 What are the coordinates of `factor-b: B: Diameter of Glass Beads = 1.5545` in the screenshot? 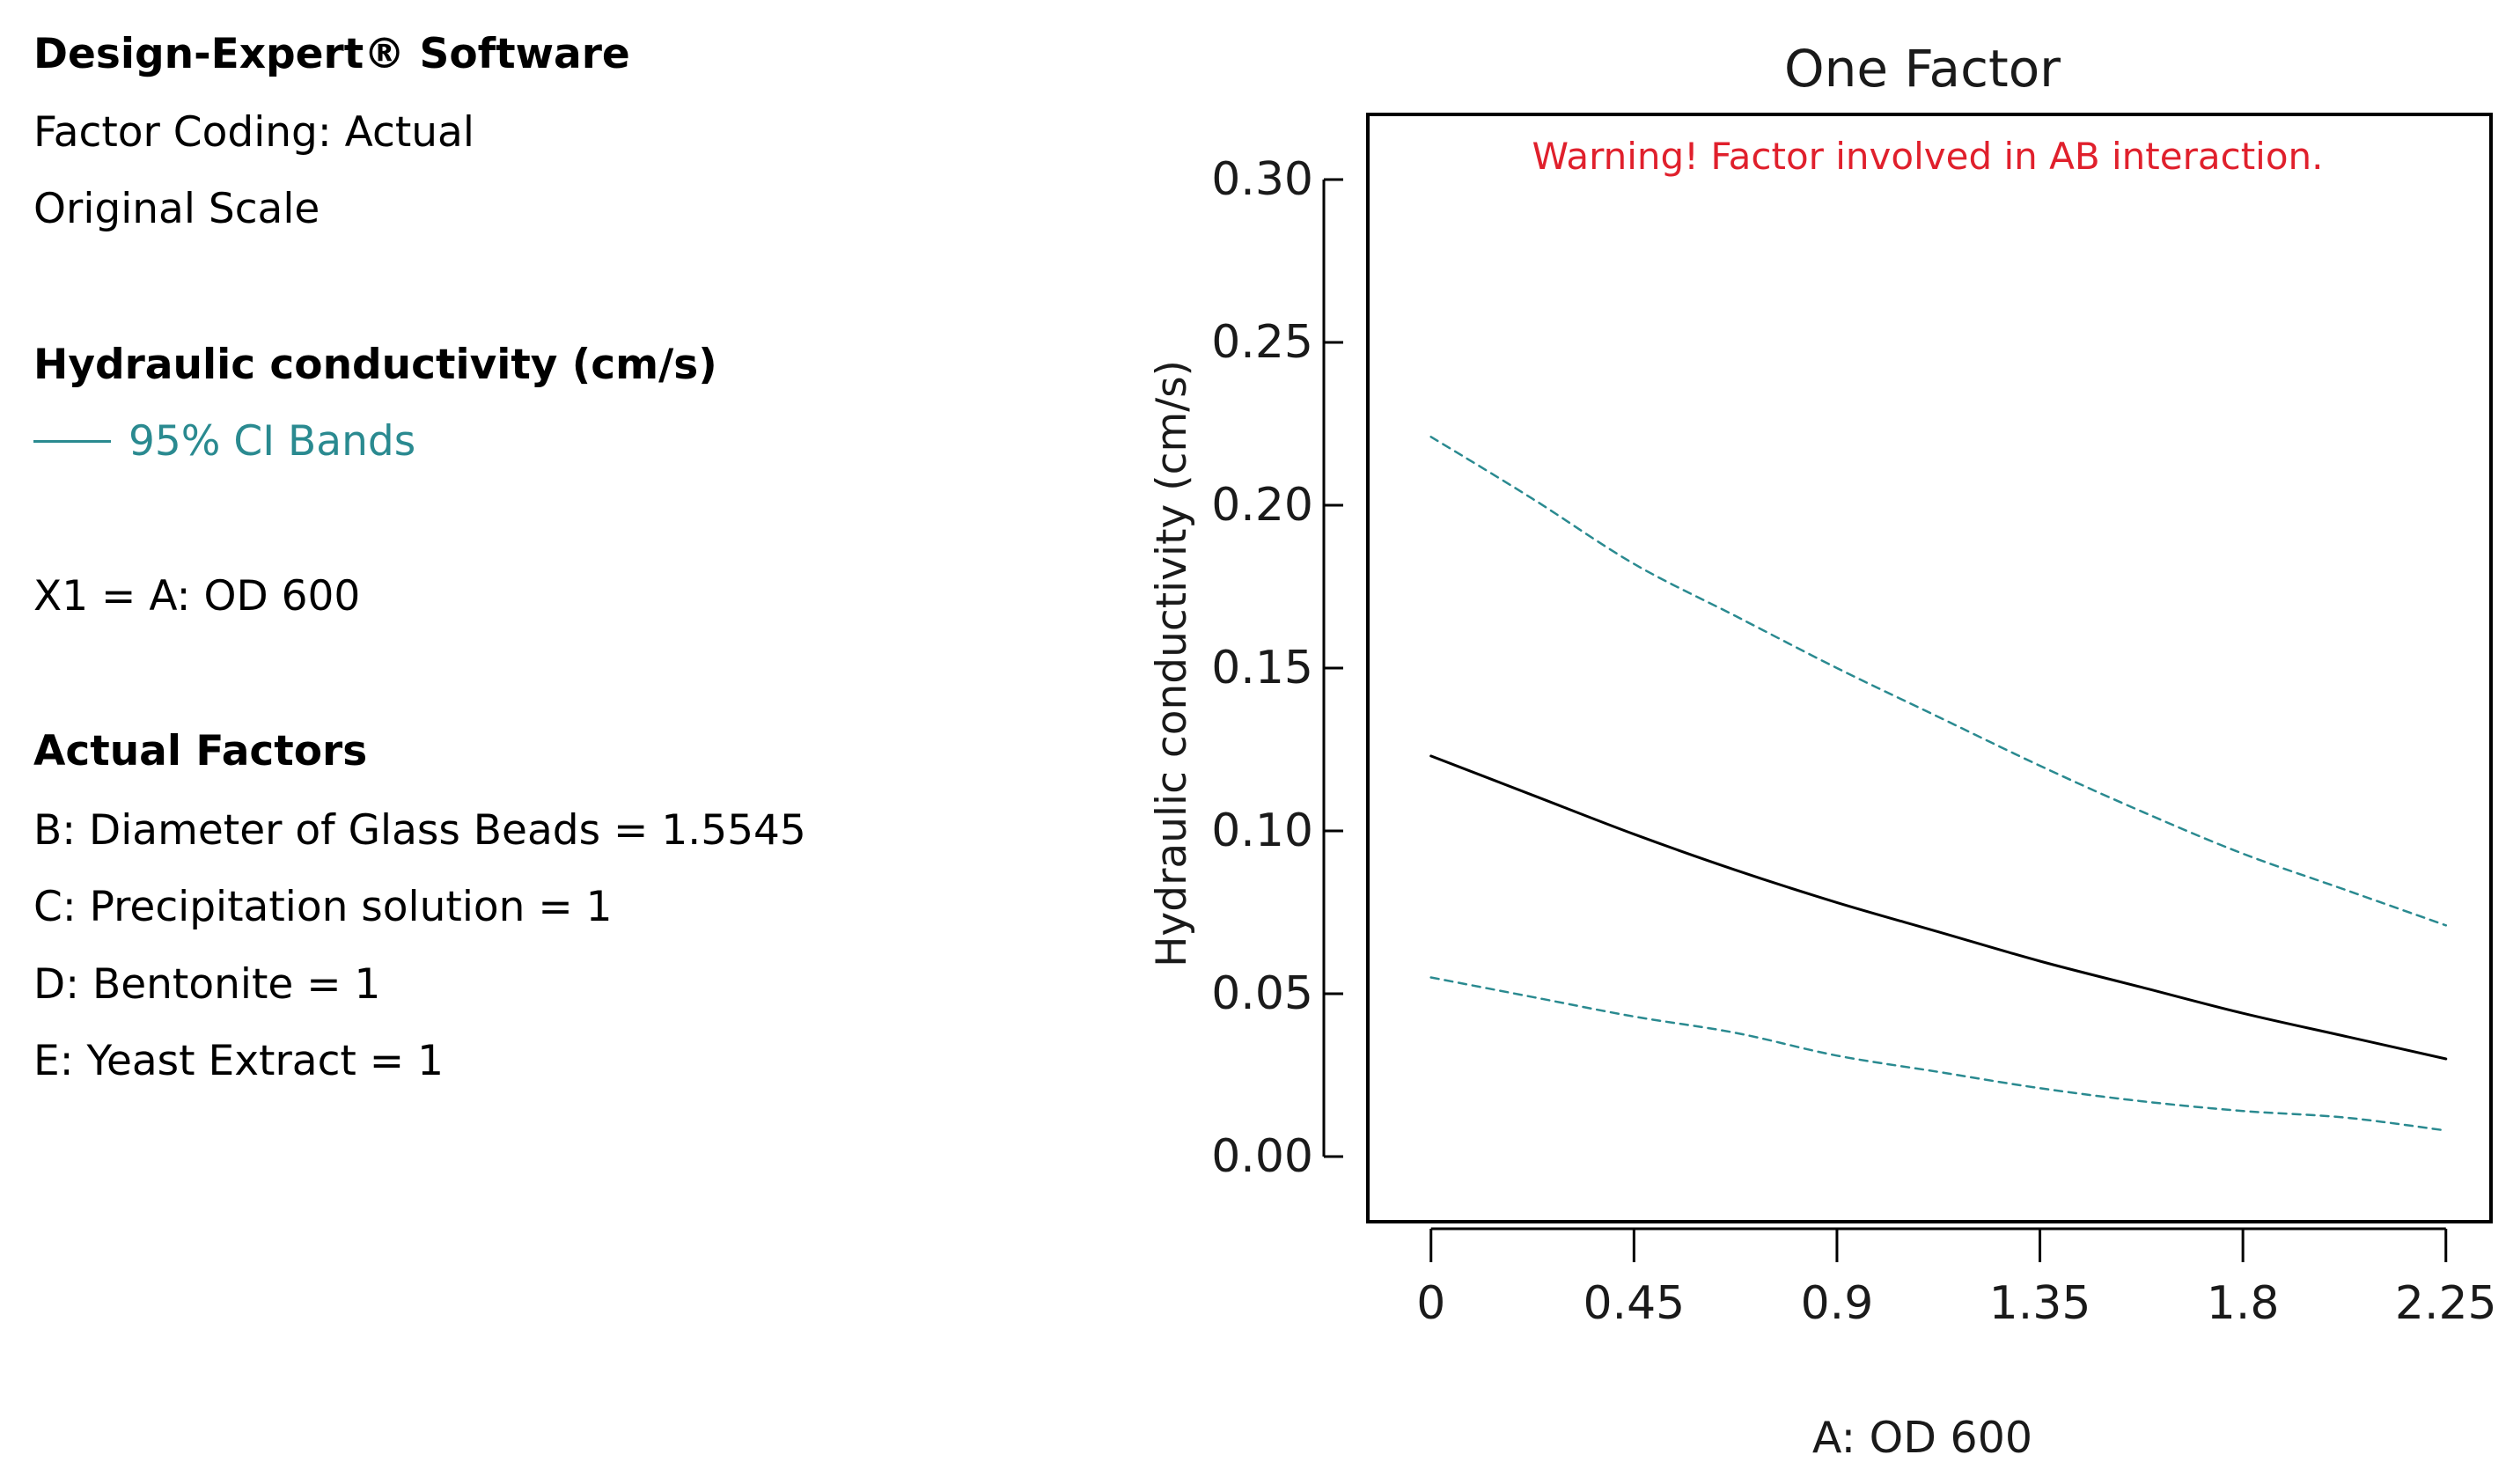 It's located at (419, 830).